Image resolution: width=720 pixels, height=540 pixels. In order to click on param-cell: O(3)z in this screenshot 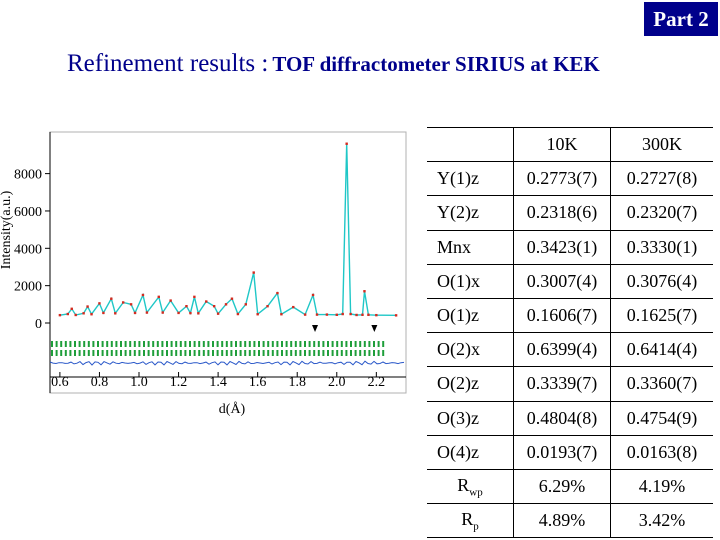, I will do `click(458, 417)`.